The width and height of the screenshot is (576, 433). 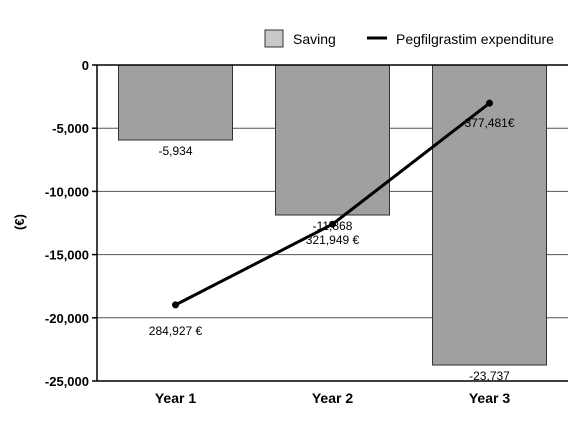 I want to click on y-tick-label: -15,000, so click(x=67, y=255).